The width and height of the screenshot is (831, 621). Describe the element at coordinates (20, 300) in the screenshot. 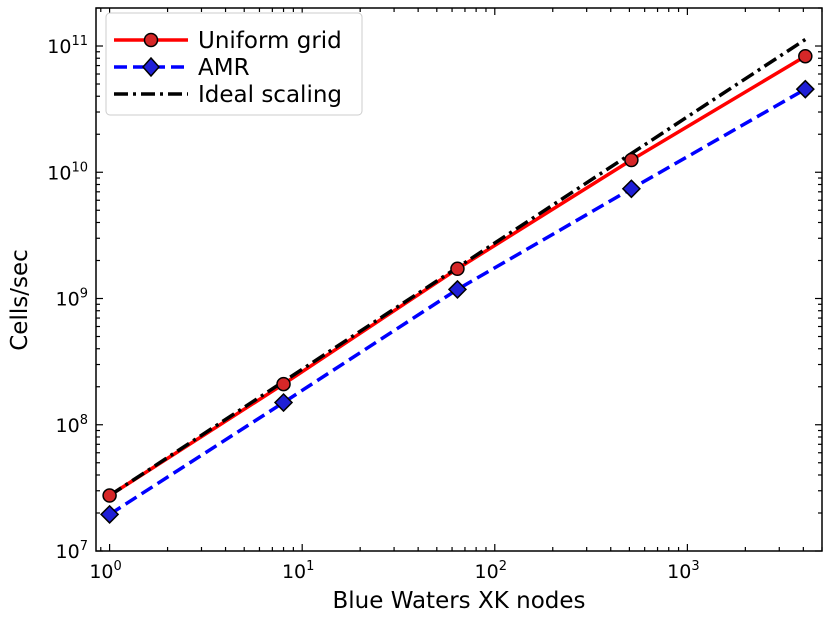

I see `y-axis-label: Cells/sec` at that location.